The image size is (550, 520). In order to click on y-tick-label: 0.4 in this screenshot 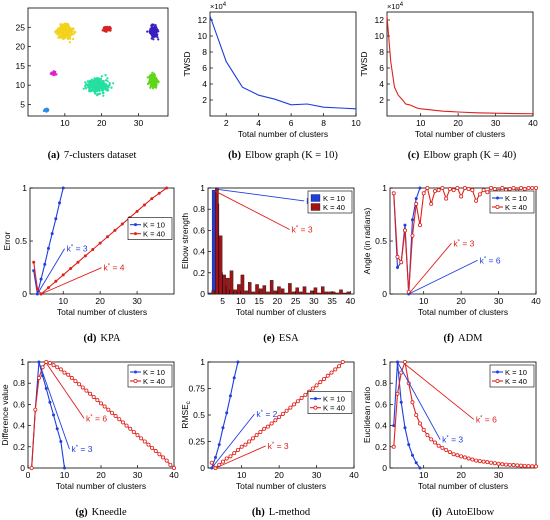, I will do `click(381, 426)`.